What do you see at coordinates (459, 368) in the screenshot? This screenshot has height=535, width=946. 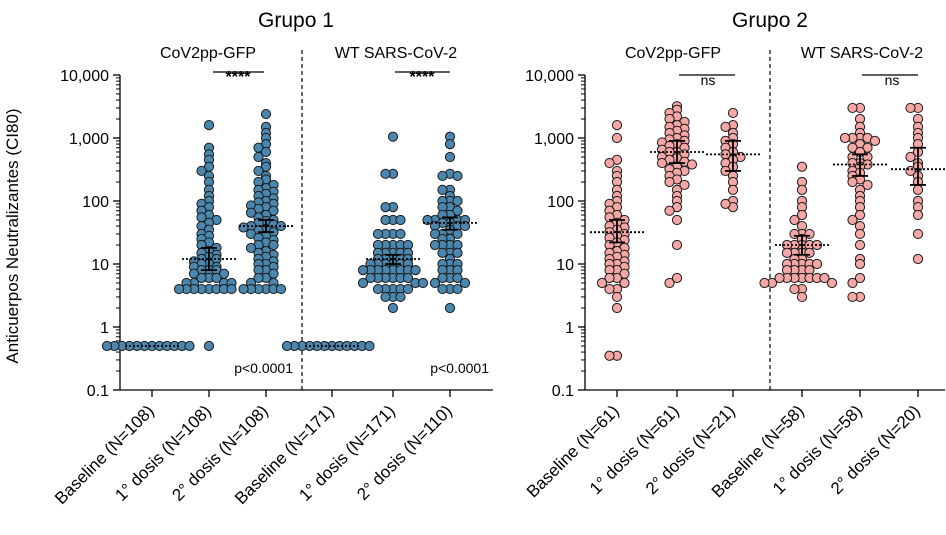 I see `p-value-label-1b: p<0.0001` at bounding box center [459, 368].